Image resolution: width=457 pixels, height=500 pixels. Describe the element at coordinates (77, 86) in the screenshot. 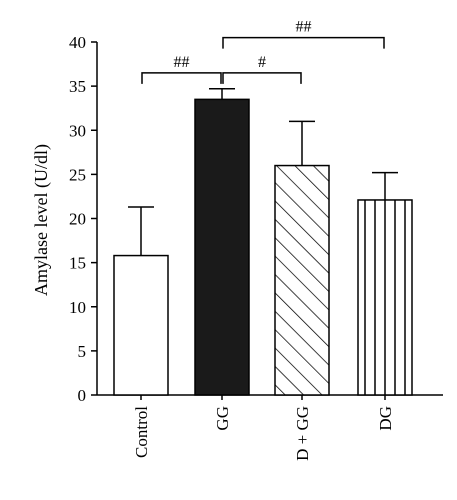

I see `y-tick-label: 35` at that location.